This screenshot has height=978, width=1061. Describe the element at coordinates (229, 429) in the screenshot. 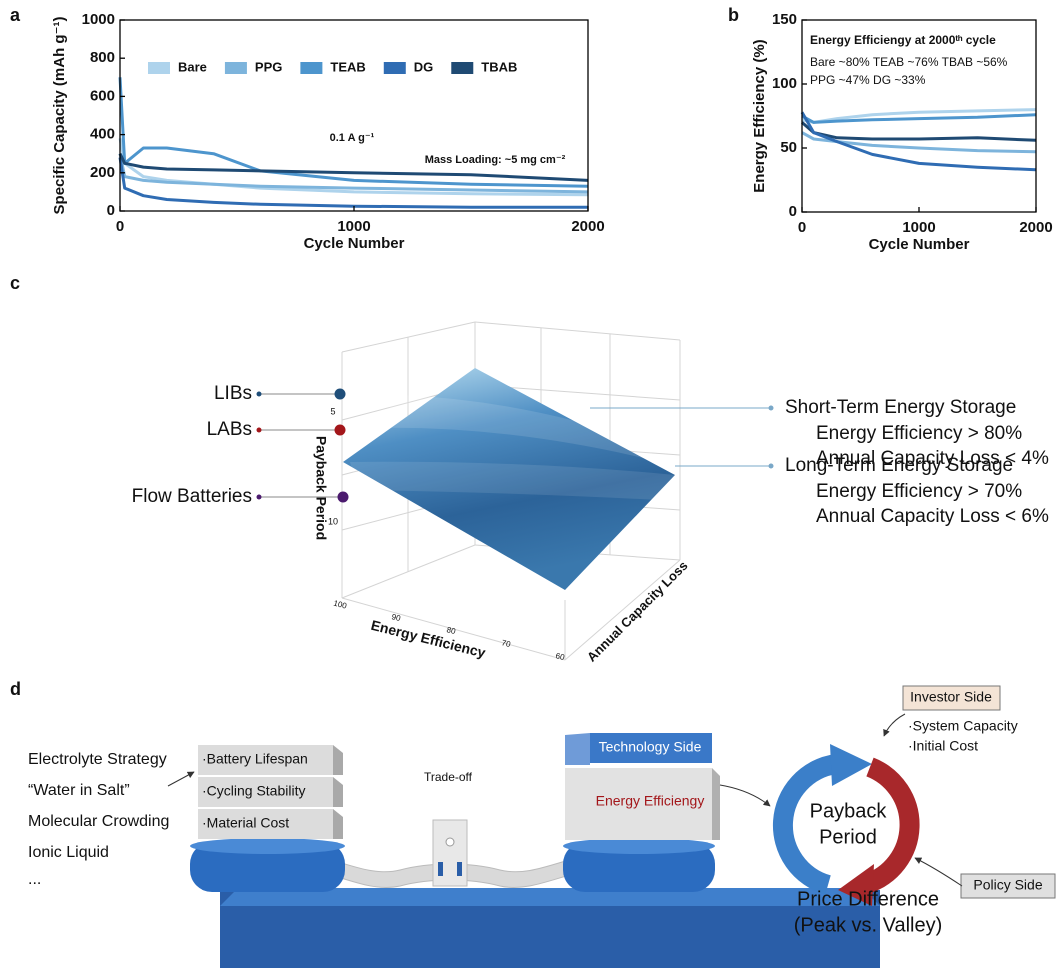

I see `battery-label: LABs` at that location.